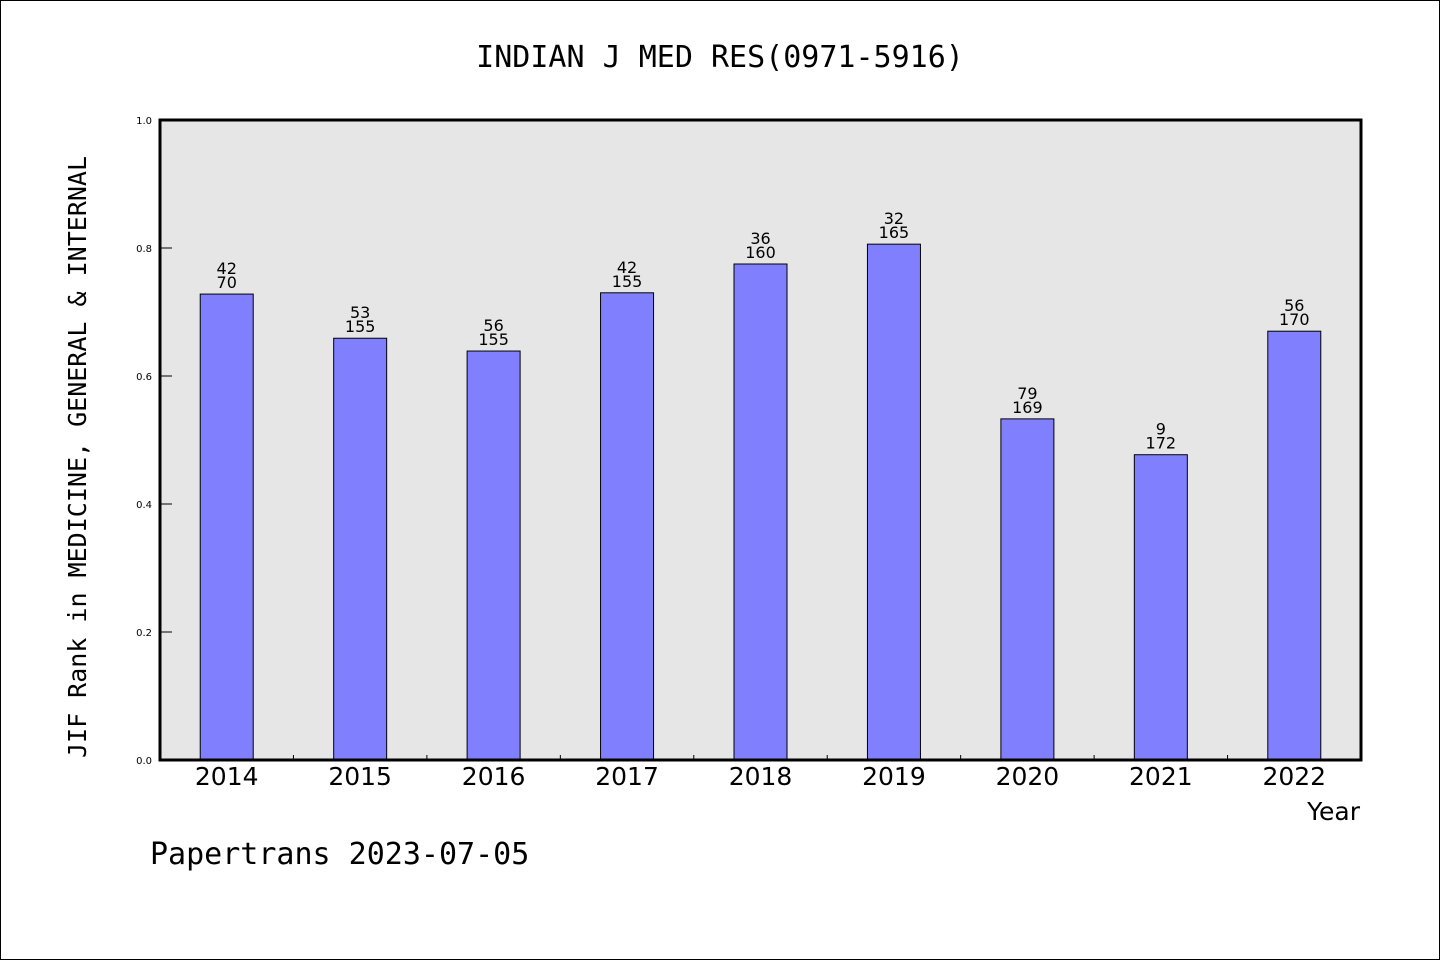 Image resolution: width=1440 pixels, height=960 pixels. Describe the element at coordinates (761, 776) in the screenshot. I see `x-tick-label: 2018` at that location.